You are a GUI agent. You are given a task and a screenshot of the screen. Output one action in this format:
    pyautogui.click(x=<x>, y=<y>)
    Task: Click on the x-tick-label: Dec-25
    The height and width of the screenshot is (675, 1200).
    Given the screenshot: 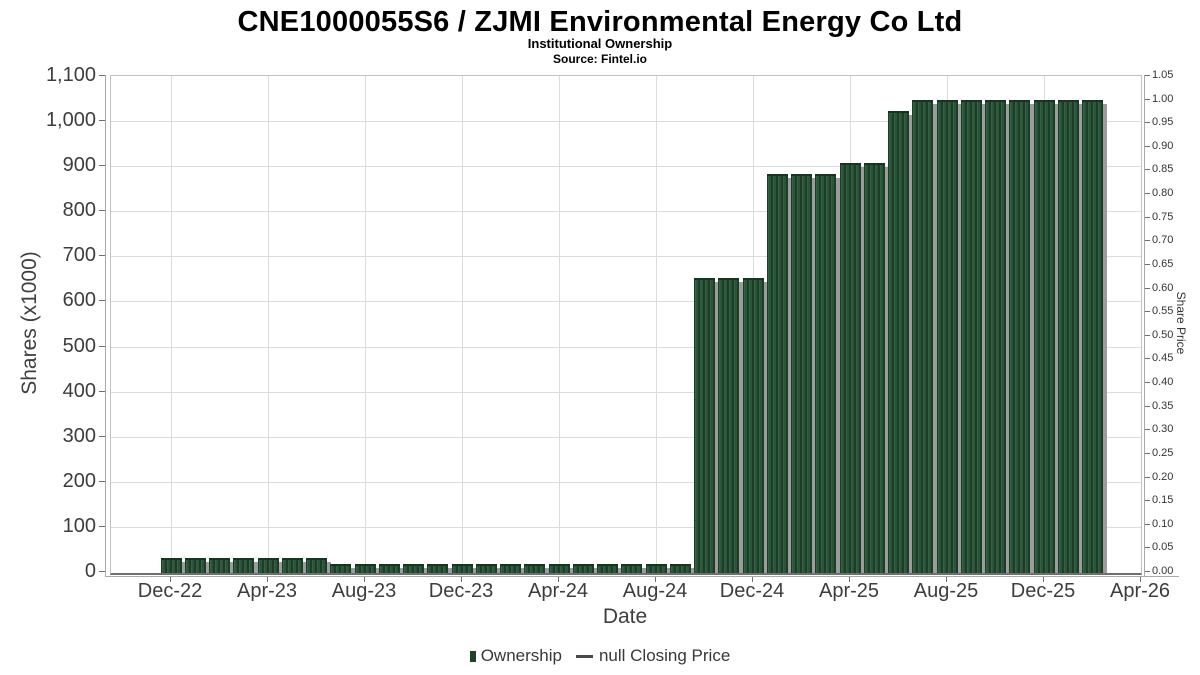 What is the action you would take?
    pyautogui.click(x=1043, y=591)
    